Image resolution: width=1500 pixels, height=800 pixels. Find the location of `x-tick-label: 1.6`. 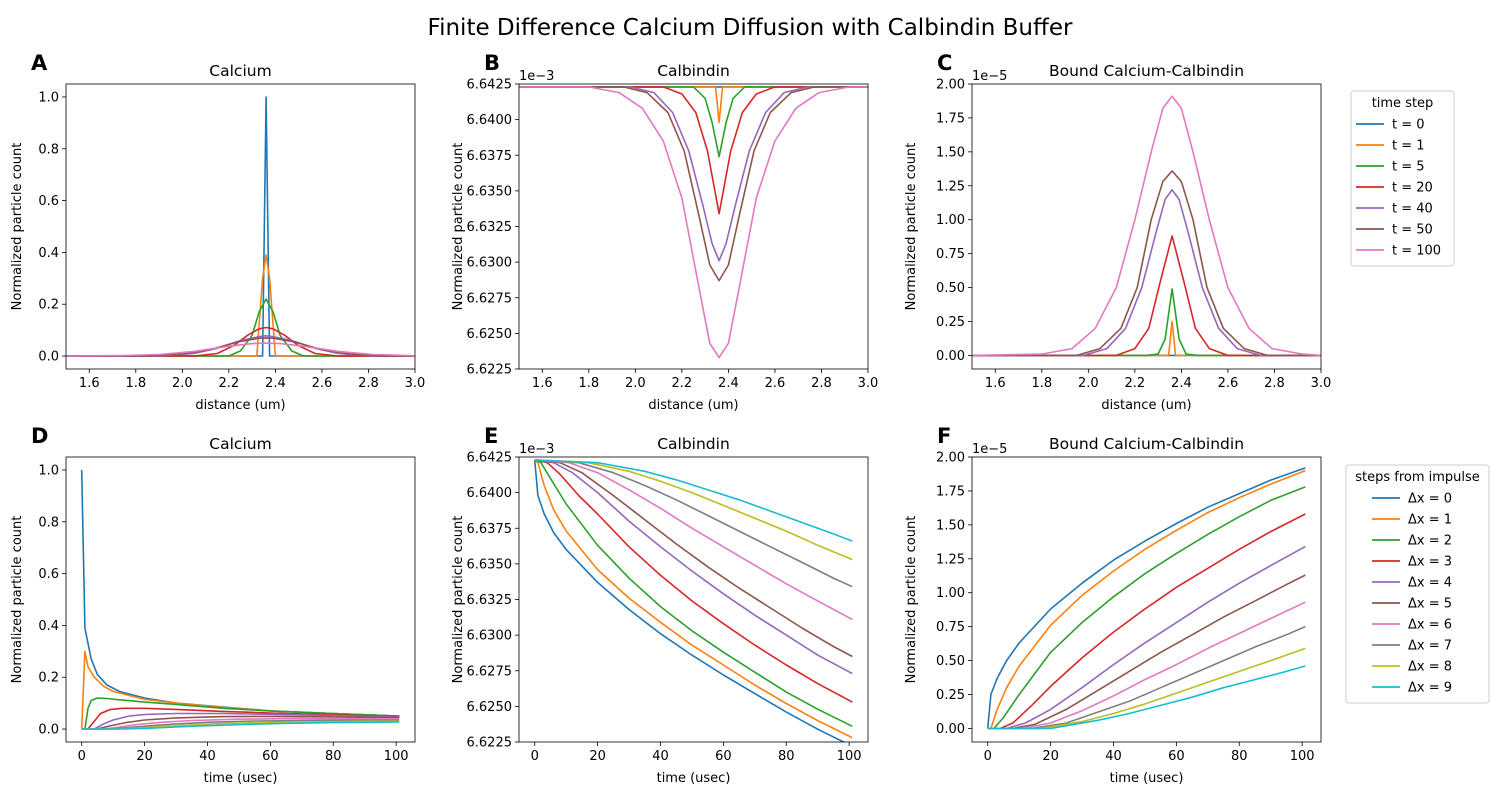

x-tick-label: 1.6 is located at coordinates (89, 383).